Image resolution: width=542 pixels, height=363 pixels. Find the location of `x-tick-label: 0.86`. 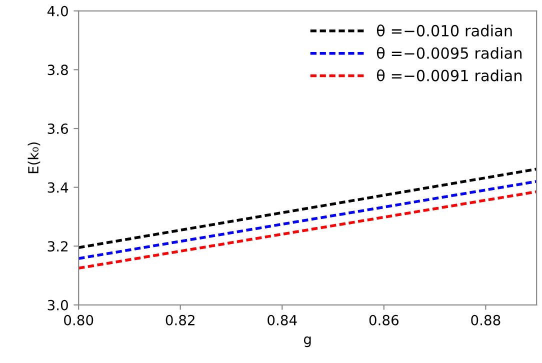

x-tick-label: 0.86 is located at coordinates (384, 320).